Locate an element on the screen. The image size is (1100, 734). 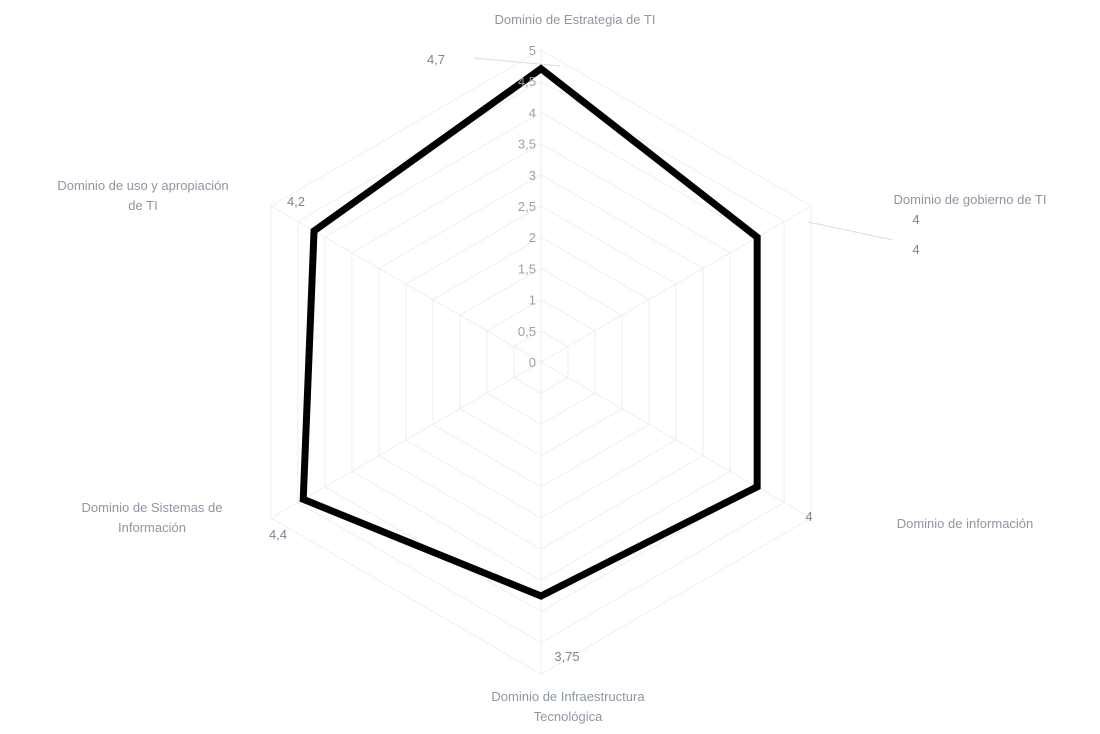
data-label: 4,2 is located at coordinates (296, 201).